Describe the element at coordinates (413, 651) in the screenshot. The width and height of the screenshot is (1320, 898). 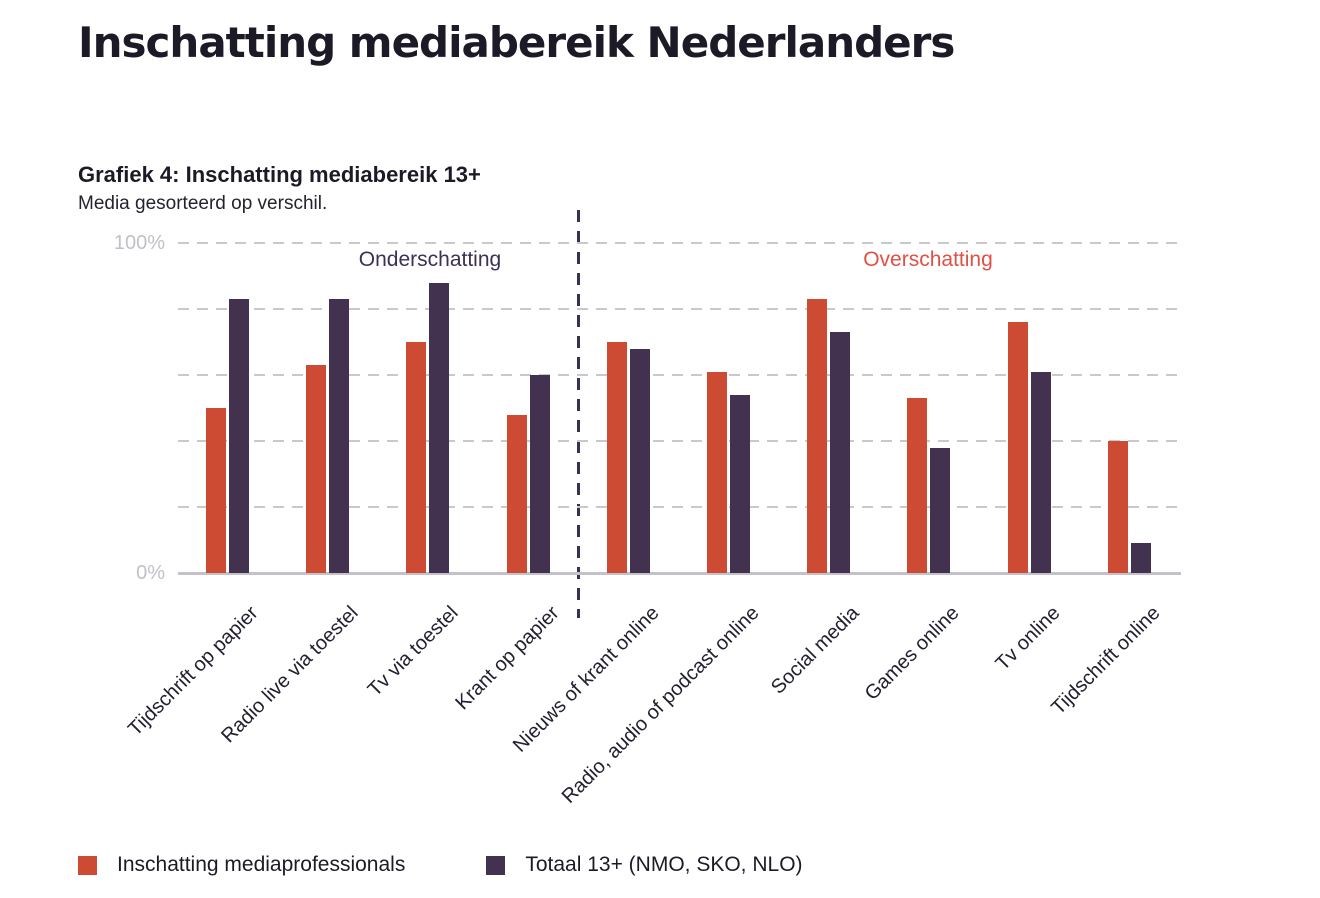
I see `x-axis-label: Tv via toestel` at that location.